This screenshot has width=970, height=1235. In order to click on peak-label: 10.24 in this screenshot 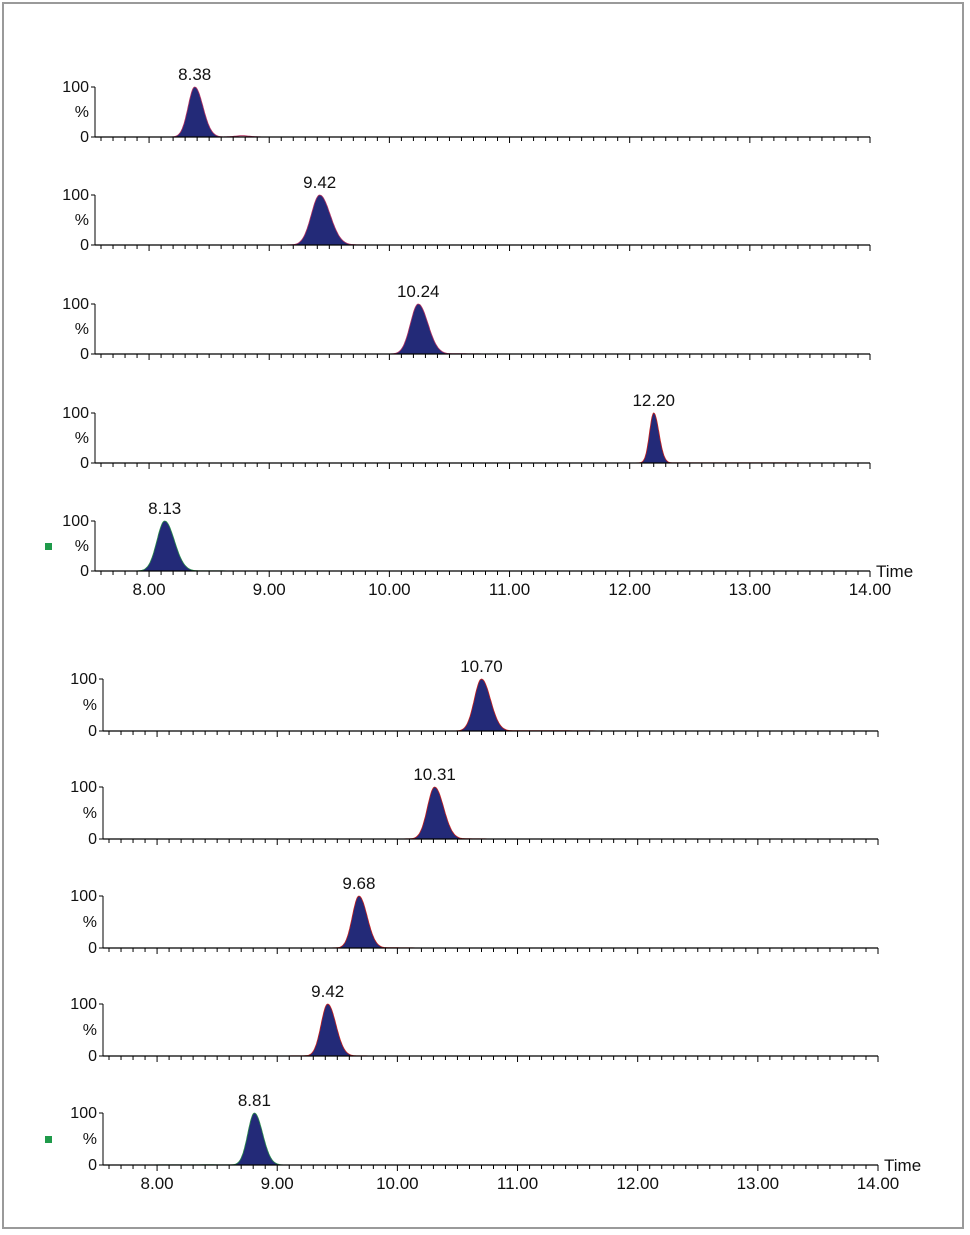, I will do `click(418, 291)`.